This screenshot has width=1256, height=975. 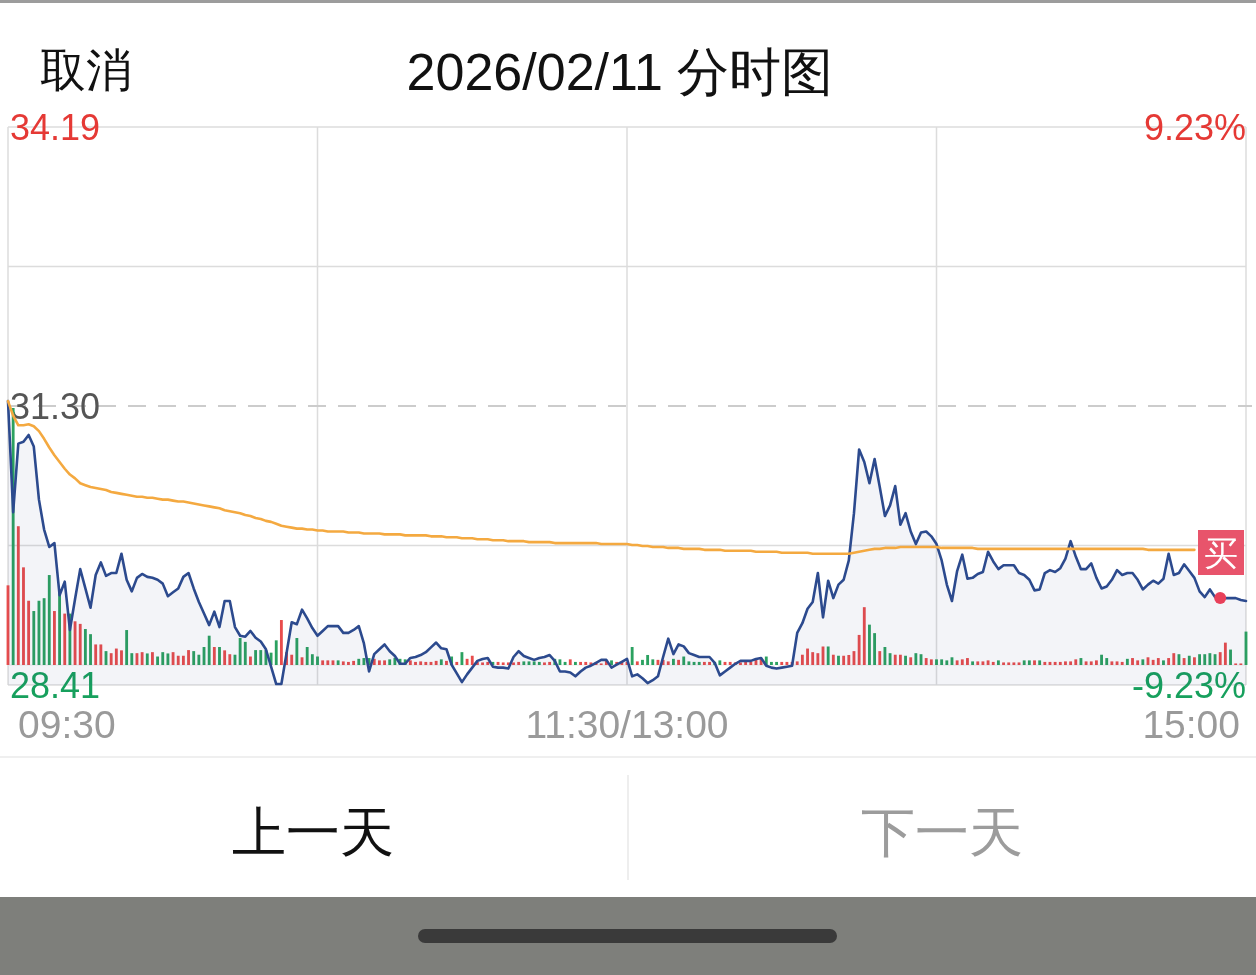 I want to click on y-tick-label: 34.19, so click(x=55, y=127).